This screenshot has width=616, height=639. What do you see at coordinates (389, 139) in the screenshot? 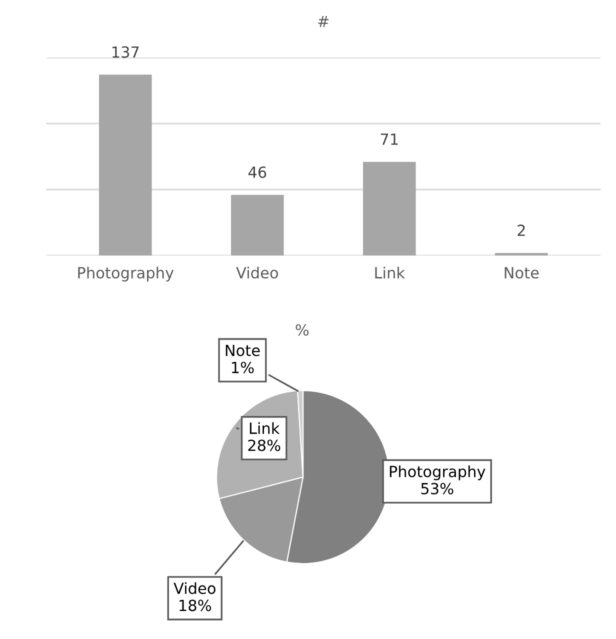
I see `data-label: 71` at bounding box center [389, 139].